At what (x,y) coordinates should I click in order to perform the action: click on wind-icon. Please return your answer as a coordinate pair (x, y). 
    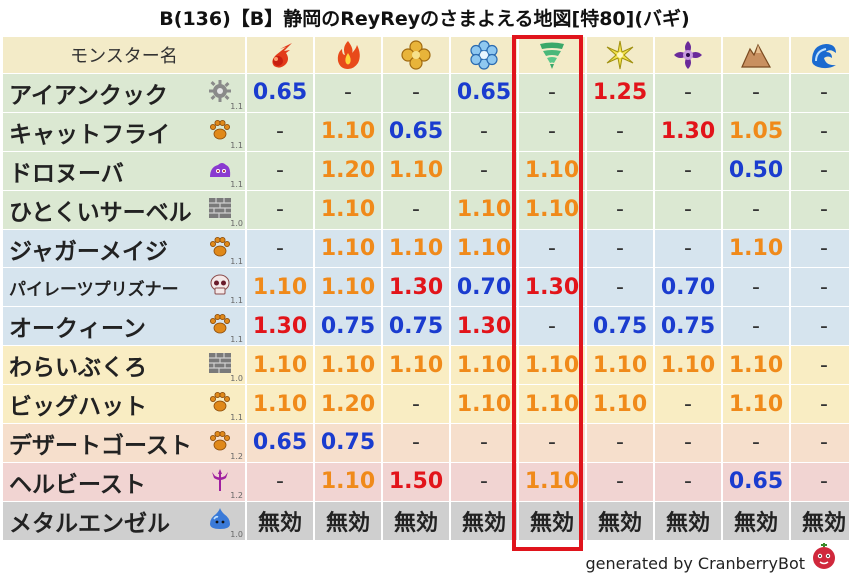
    Looking at the image, I should click on (552, 55).